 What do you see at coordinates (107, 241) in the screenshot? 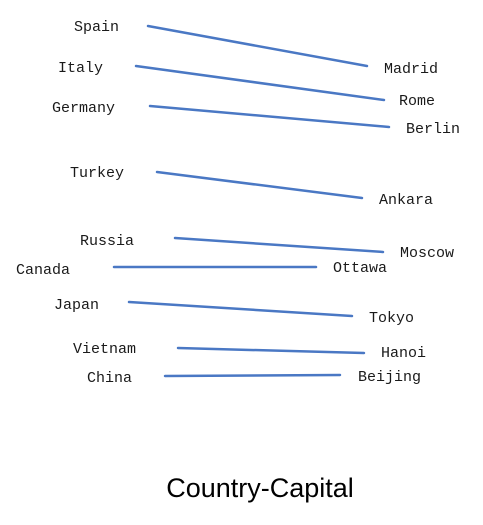
I see `country-label: Russia` at bounding box center [107, 241].